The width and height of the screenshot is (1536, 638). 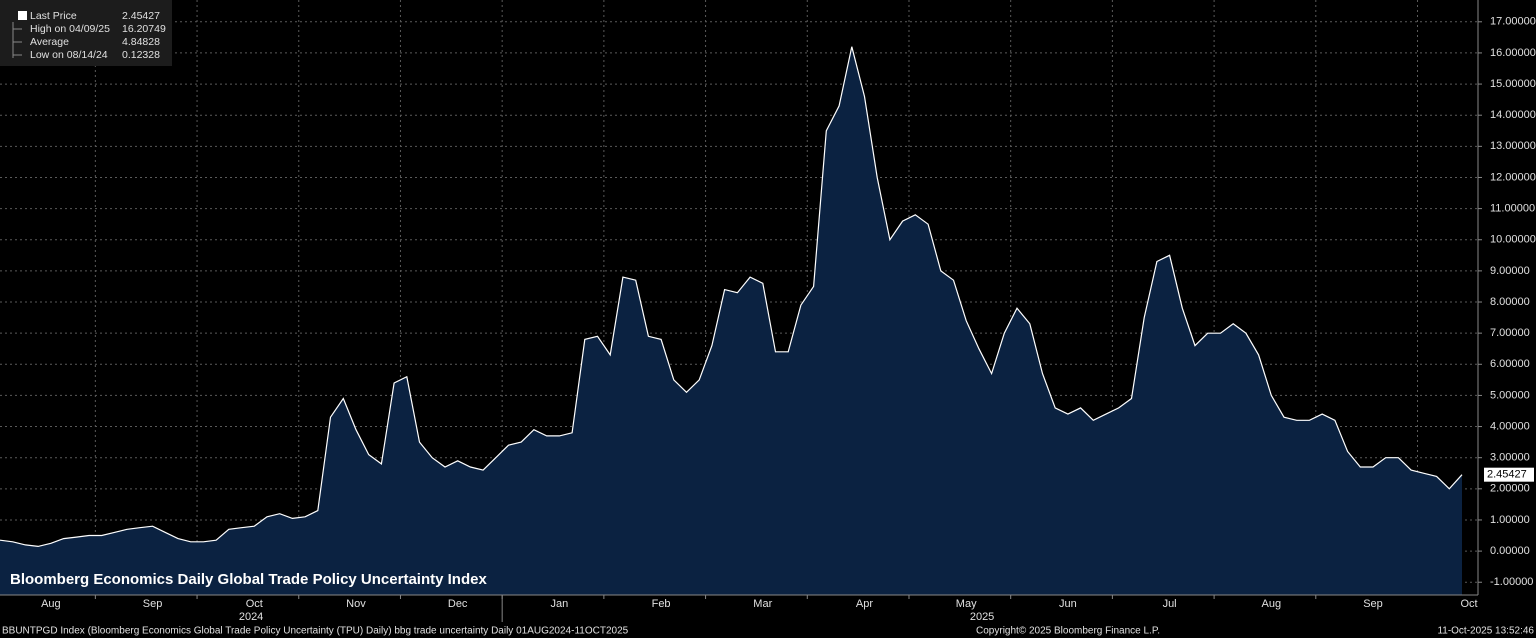 I want to click on y-tick-label: 2.00000, so click(x=1510, y=489).